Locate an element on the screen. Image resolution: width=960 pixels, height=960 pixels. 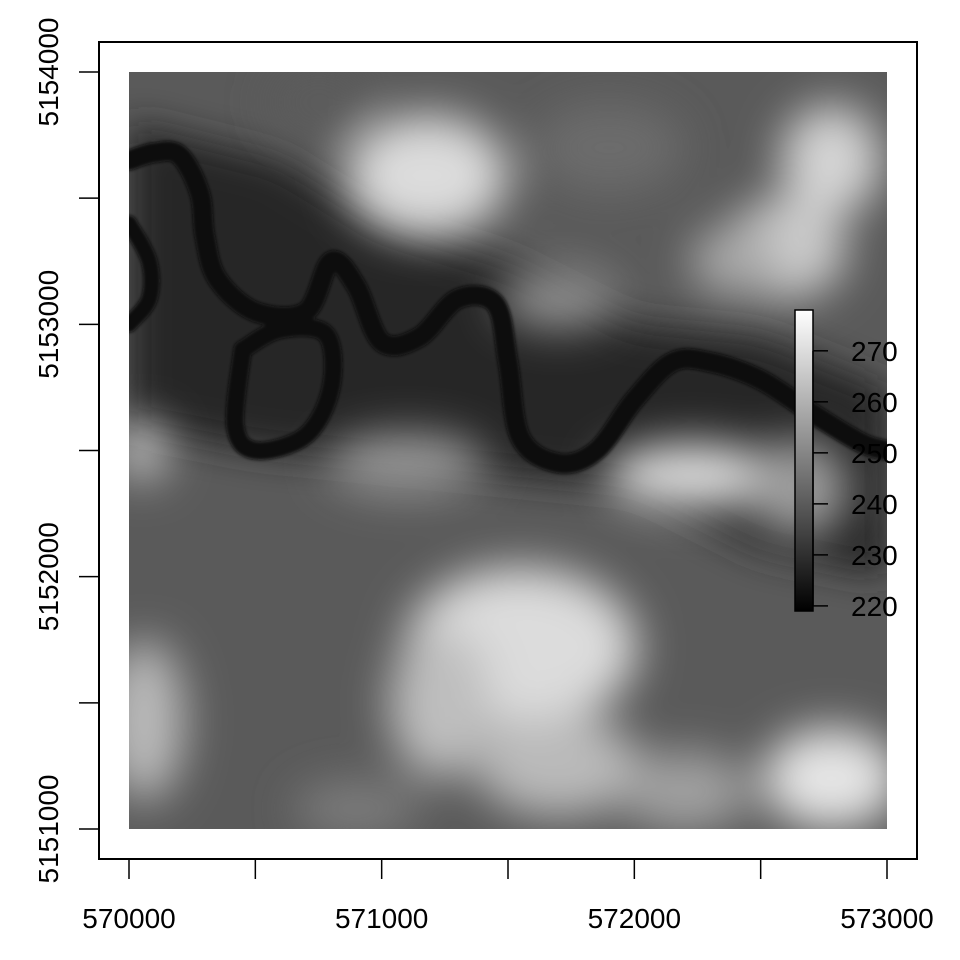
y-tick-label: 5151000 is located at coordinates (48, 828).